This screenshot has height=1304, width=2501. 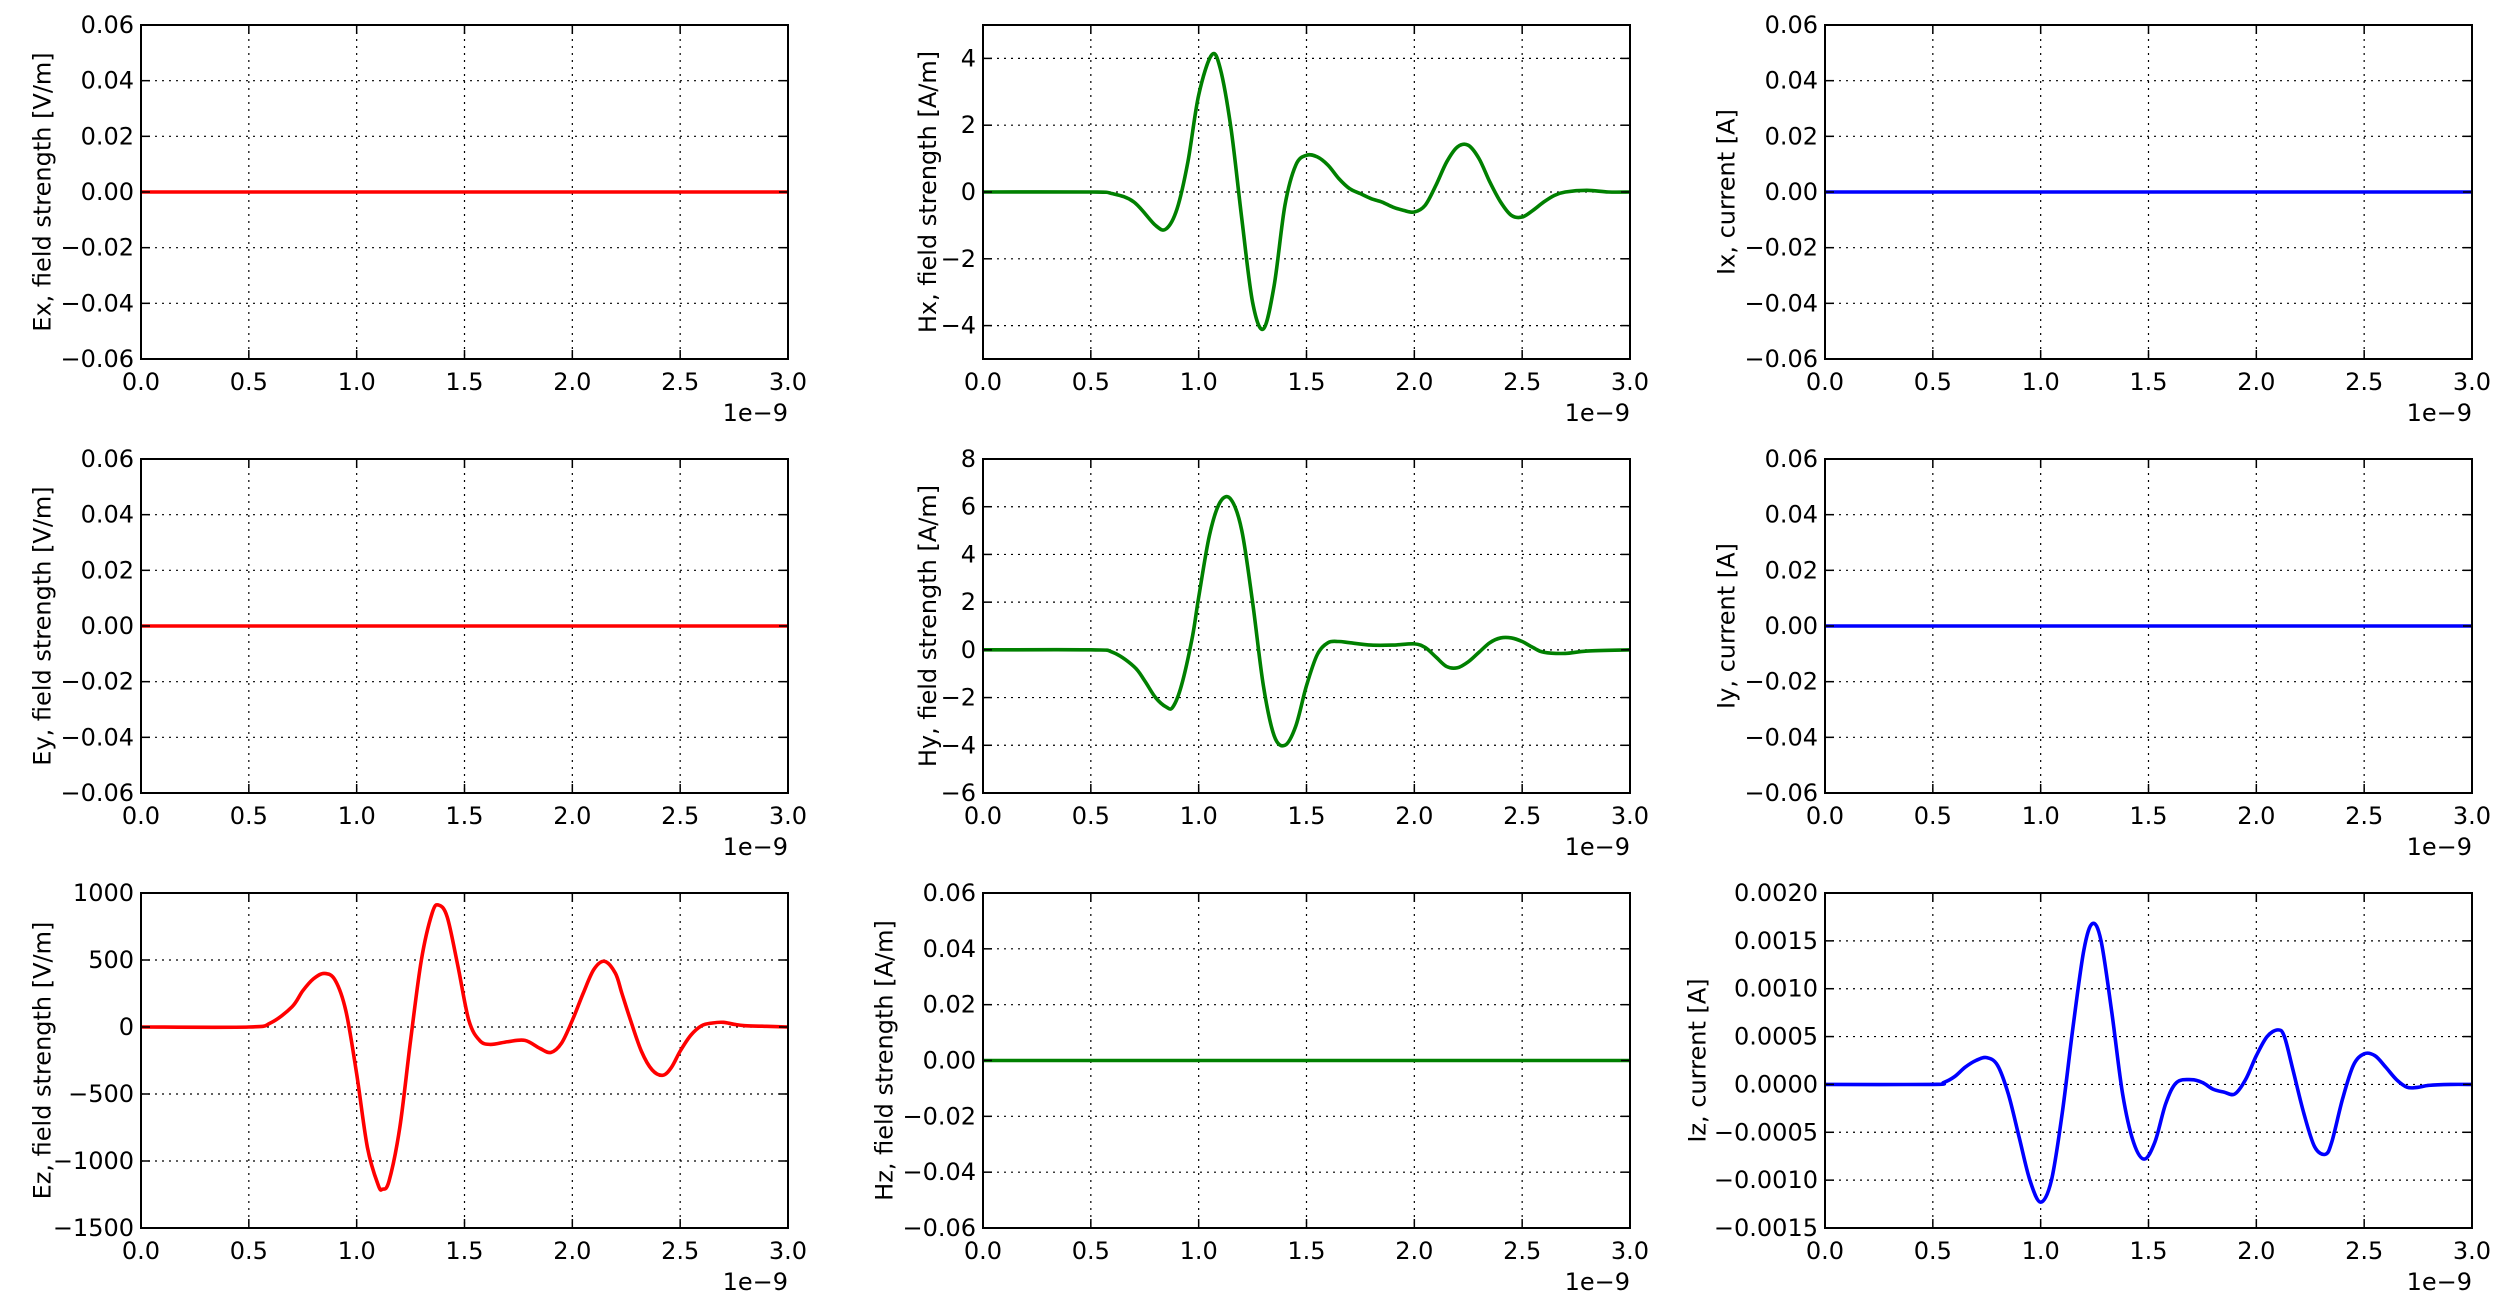 What do you see at coordinates (1791, 81) in the screenshot?
I see `y-tick-label: 0.04` at bounding box center [1791, 81].